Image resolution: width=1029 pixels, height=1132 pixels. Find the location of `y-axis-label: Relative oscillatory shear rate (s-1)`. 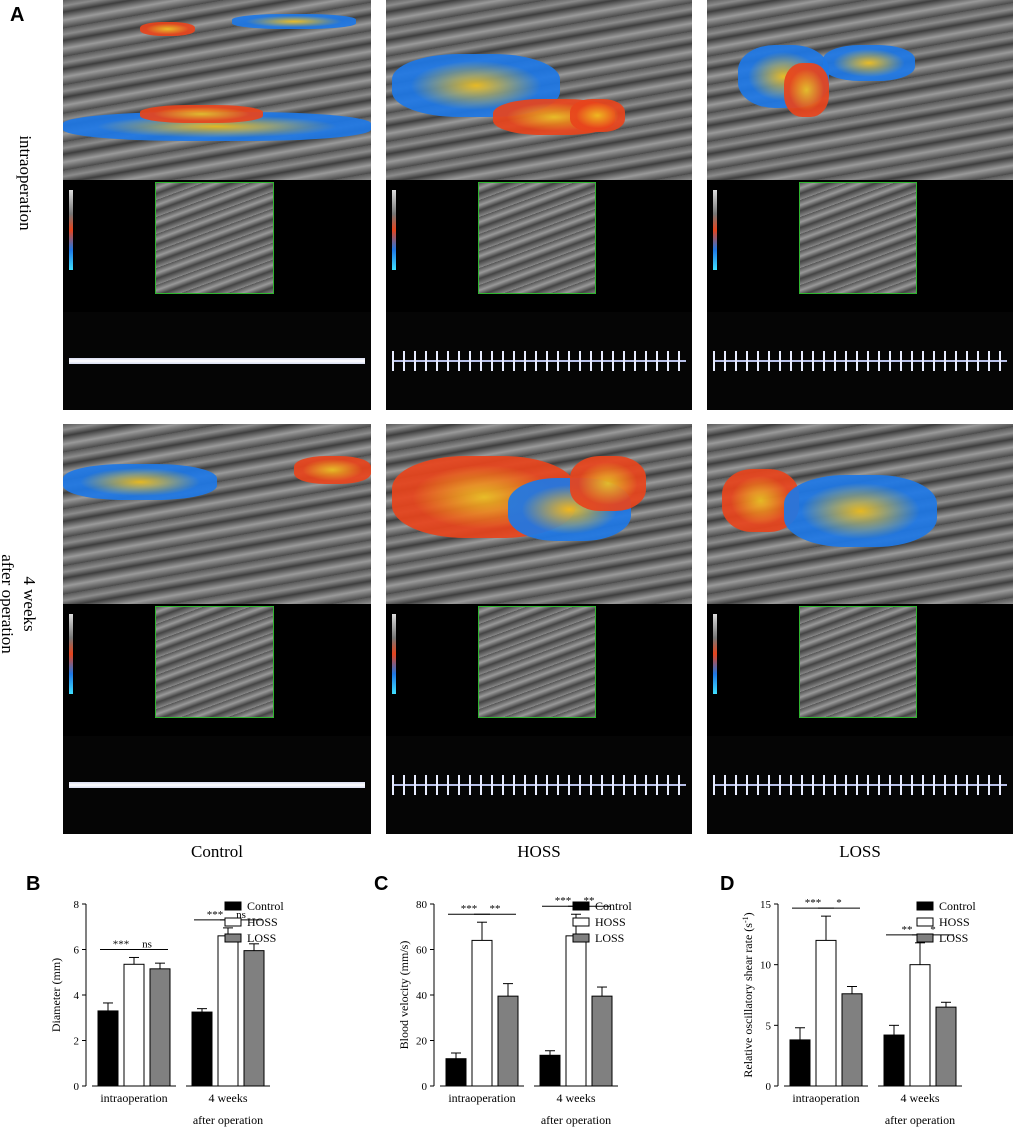

y-axis-label: Relative oscillatory shear rate (s-1) is located at coordinates (748, 994).